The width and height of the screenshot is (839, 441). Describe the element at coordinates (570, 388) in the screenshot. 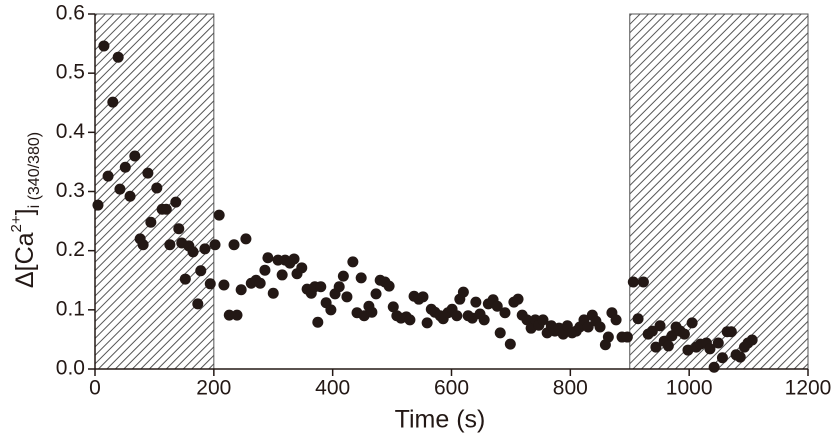

I see `x-tick-label: 800` at that location.